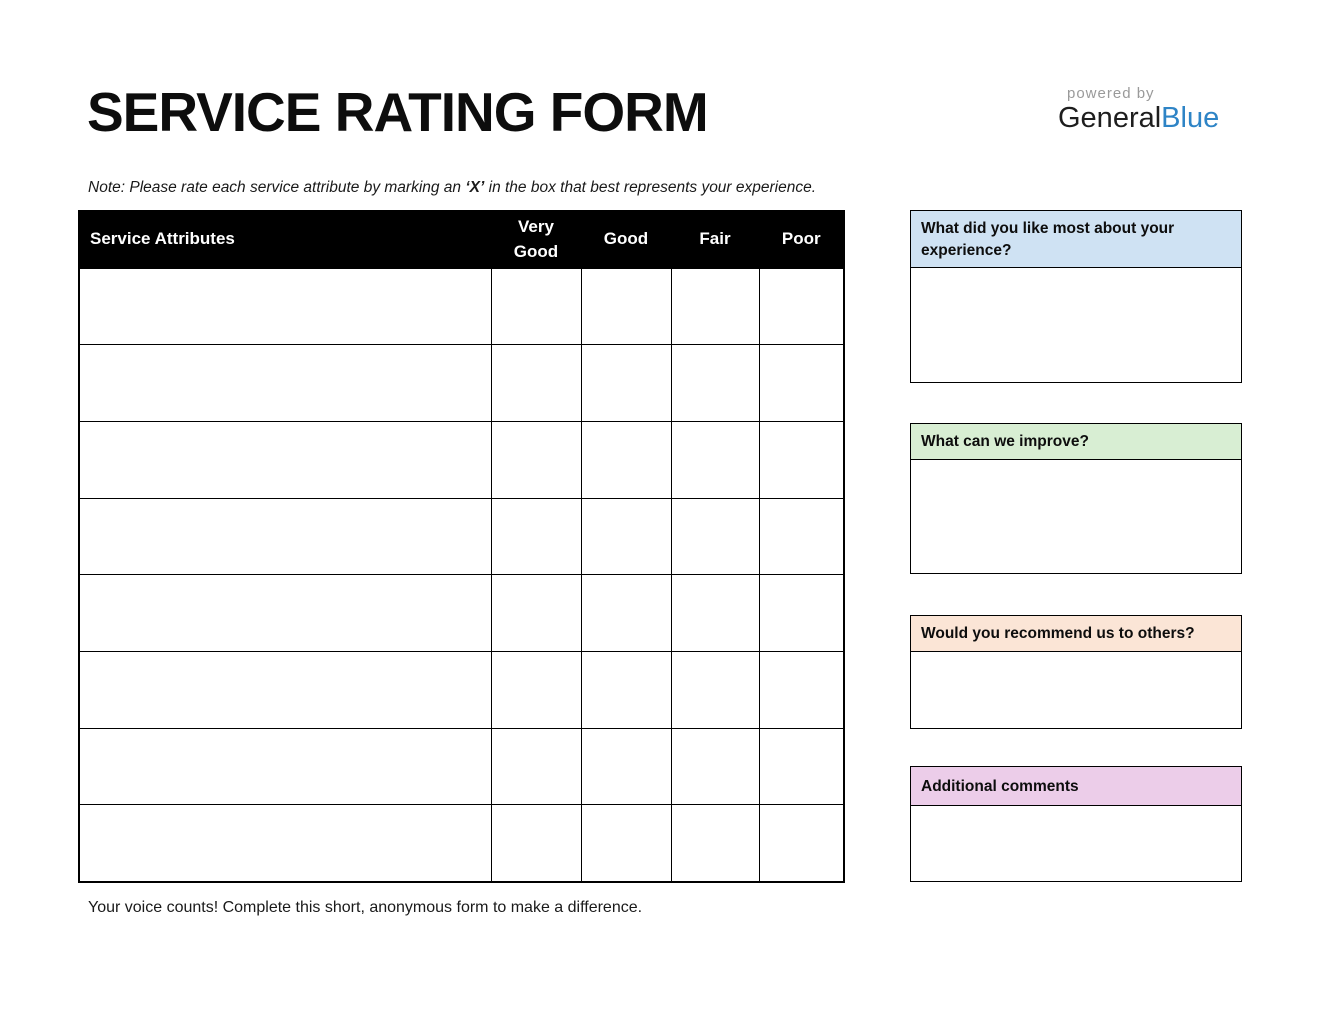  I want to click on attribute-column-header: Service Attributes, so click(285, 239).